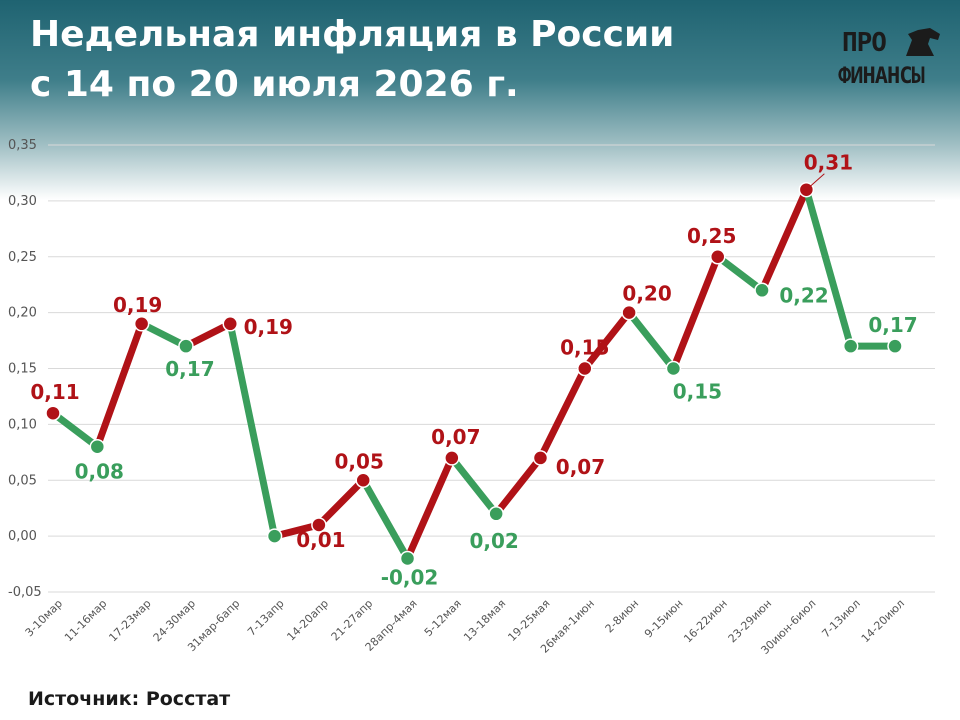  I want to click on data-label: 0,25, so click(711, 236).